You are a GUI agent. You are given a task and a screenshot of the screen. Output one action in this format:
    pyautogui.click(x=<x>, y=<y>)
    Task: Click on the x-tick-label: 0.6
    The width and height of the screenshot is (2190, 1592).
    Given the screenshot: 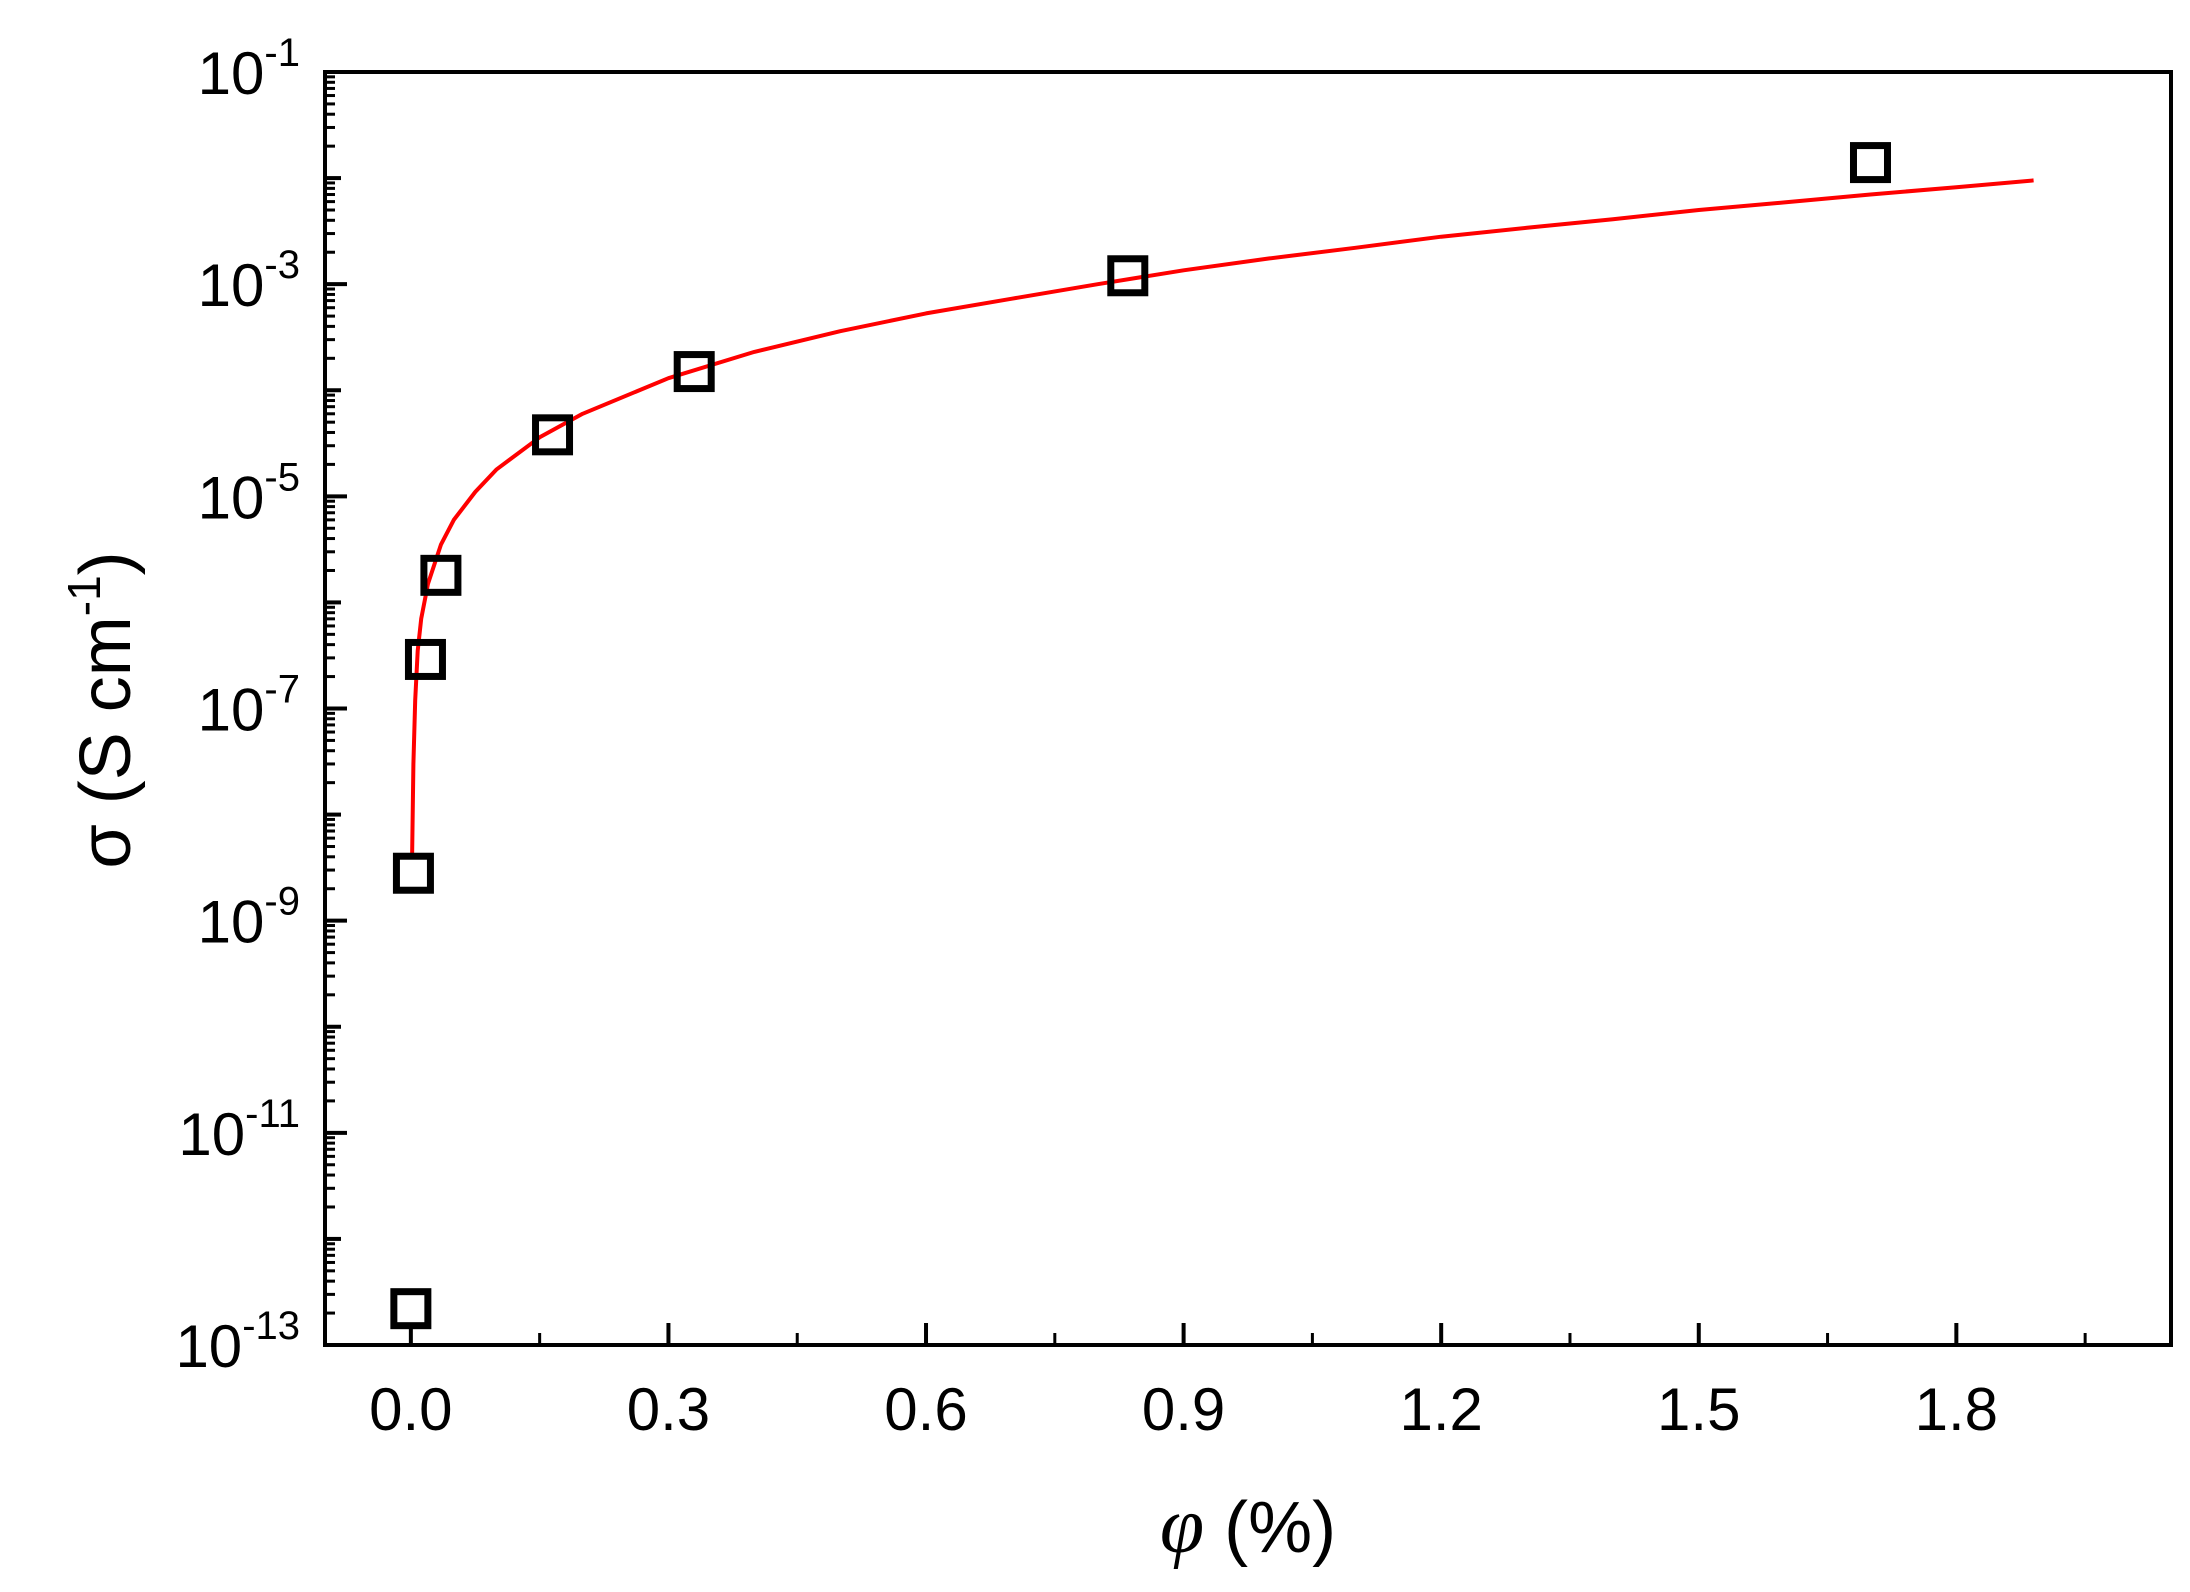 What is the action you would take?
    pyautogui.click(x=925, y=1409)
    